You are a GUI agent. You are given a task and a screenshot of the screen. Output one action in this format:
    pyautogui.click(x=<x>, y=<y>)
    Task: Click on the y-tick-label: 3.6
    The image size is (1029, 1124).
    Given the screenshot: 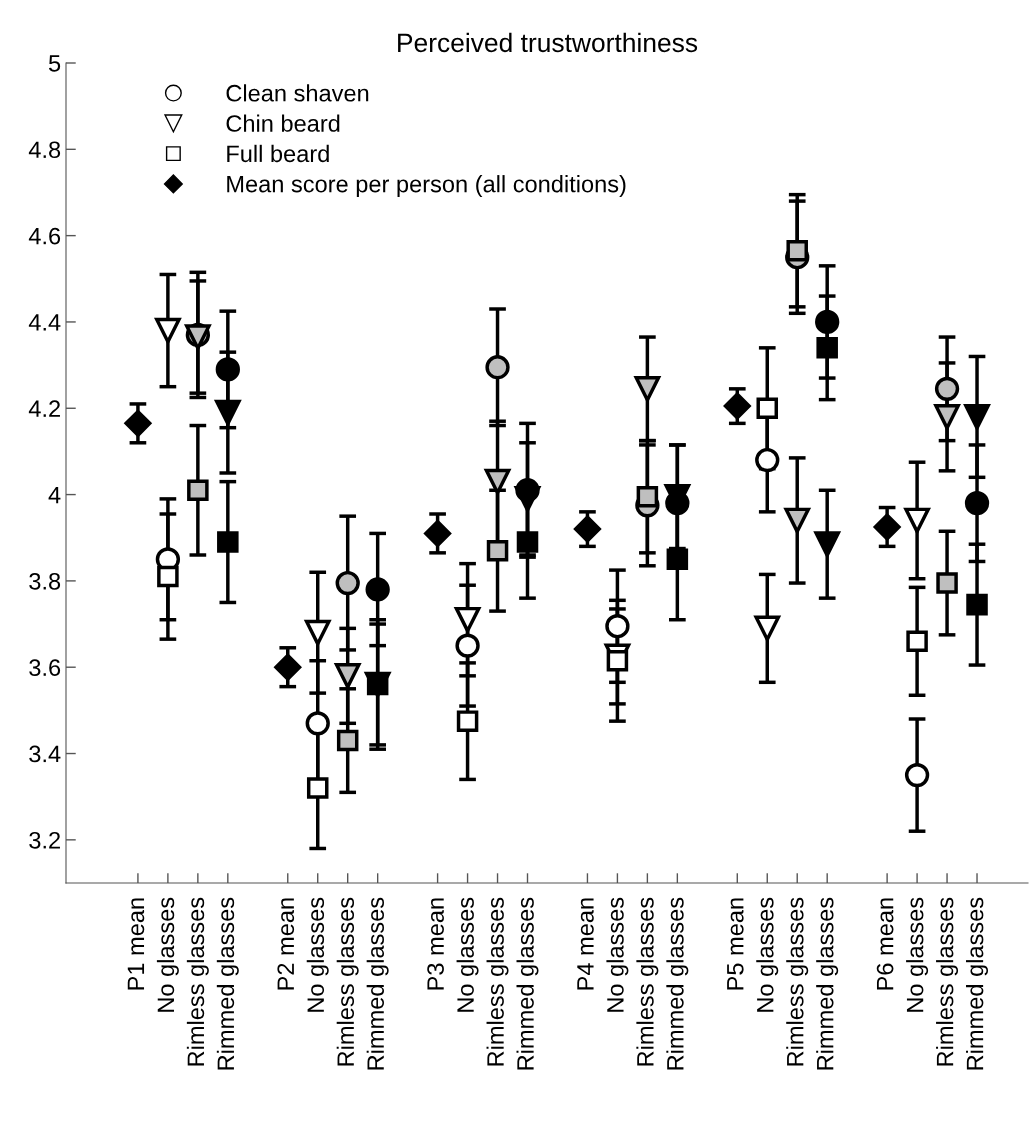 What is the action you would take?
    pyautogui.click(x=45, y=667)
    